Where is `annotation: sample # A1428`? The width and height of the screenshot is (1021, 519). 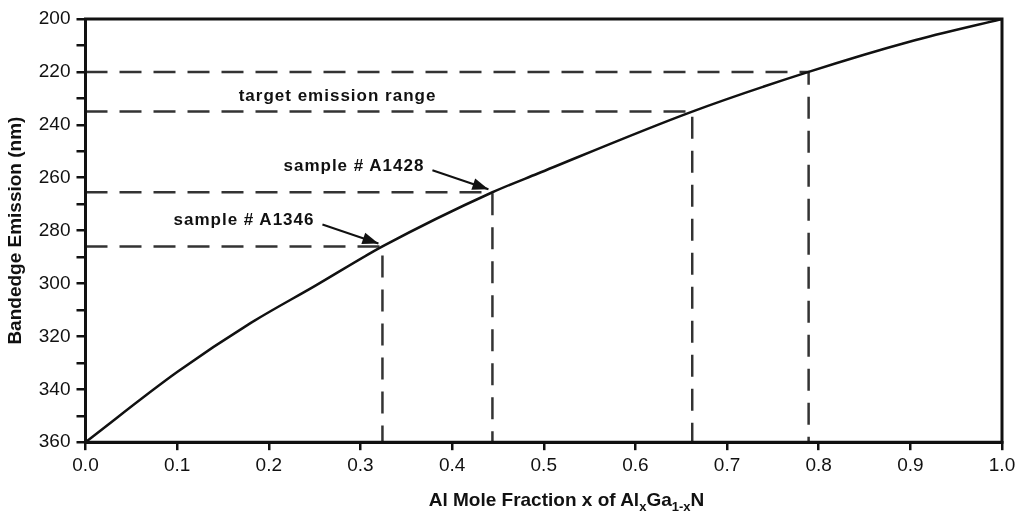
annotation: sample # A1428 is located at coordinates (354, 165).